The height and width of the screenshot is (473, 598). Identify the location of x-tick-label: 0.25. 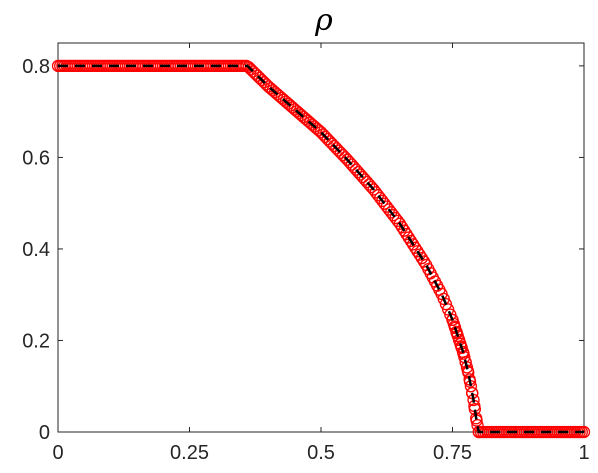
(189, 453).